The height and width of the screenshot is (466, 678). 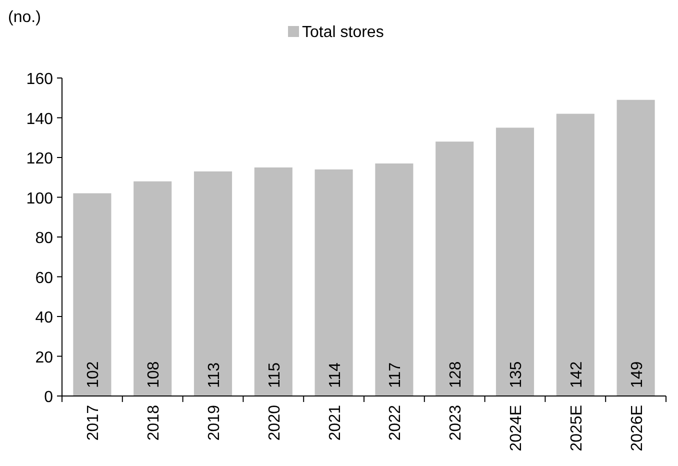 What do you see at coordinates (214, 422) in the screenshot?
I see `x-tick-label: 2019` at bounding box center [214, 422].